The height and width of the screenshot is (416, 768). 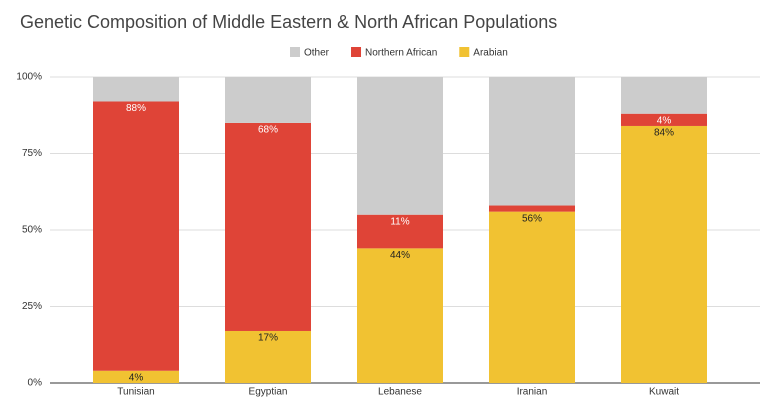 What do you see at coordinates (490, 53) in the screenshot?
I see `legend-label: Arabian` at bounding box center [490, 53].